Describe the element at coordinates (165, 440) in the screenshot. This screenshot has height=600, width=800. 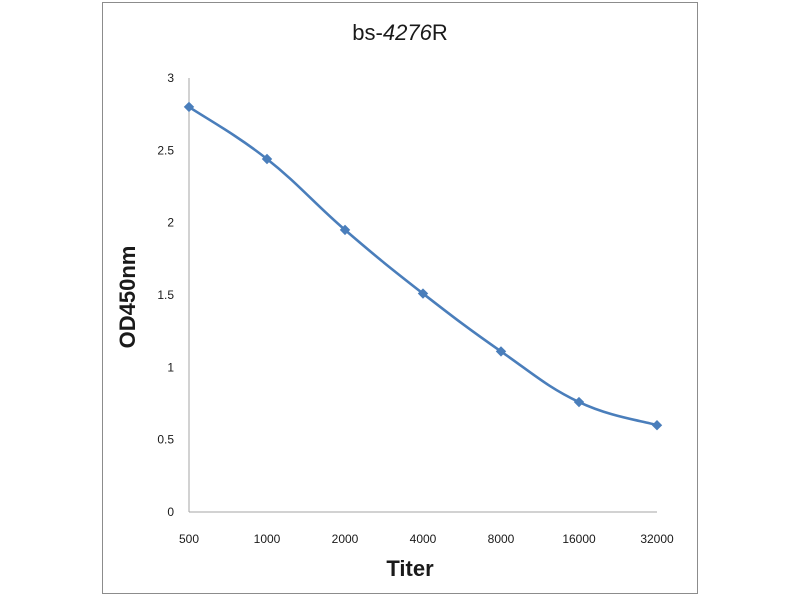
I see `y-tick-label: 0.5` at that location.